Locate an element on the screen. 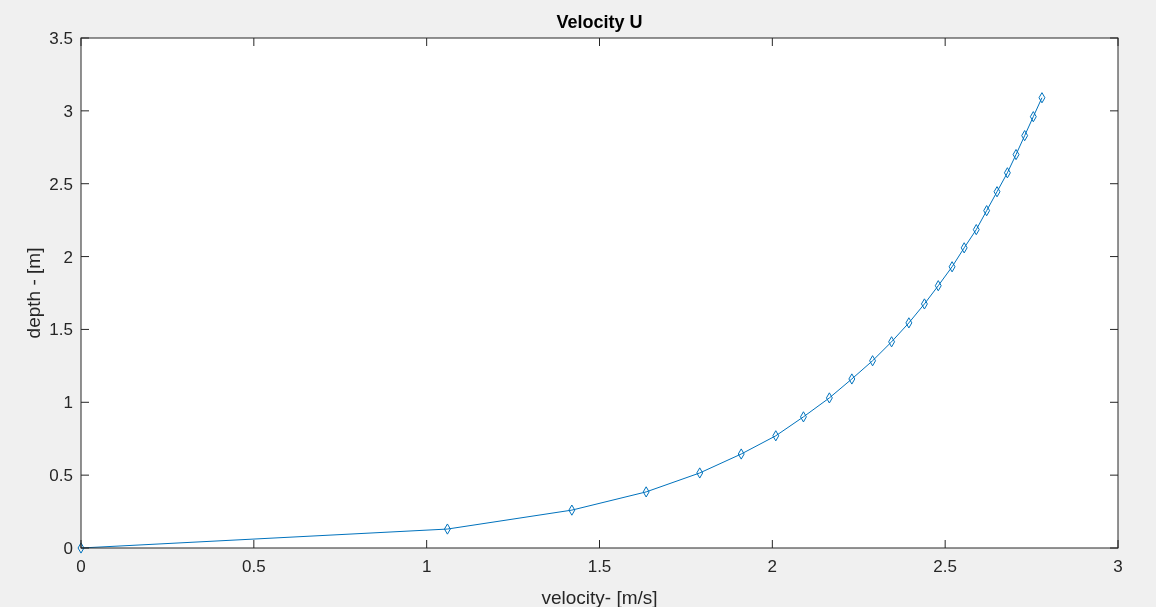 The height and width of the screenshot is (607, 1156). y-tick-label: 1 is located at coordinates (68, 403).